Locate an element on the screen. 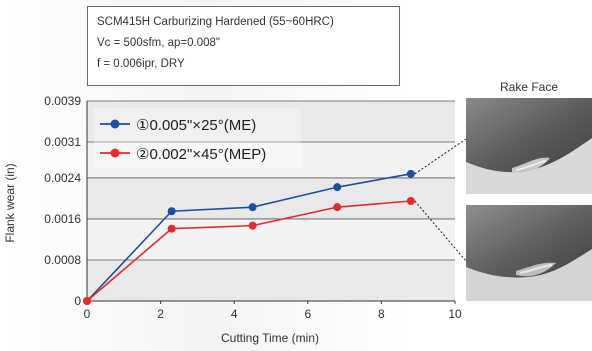  x-tick-label: 2 is located at coordinates (160, 314).